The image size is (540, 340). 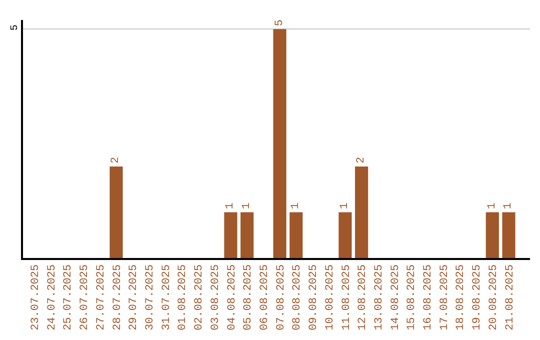 What do you see at coordinates (52, 297) in the screenshot?
I see `x-tick-label: 24.07.2025` at bounding box center [52, 297].